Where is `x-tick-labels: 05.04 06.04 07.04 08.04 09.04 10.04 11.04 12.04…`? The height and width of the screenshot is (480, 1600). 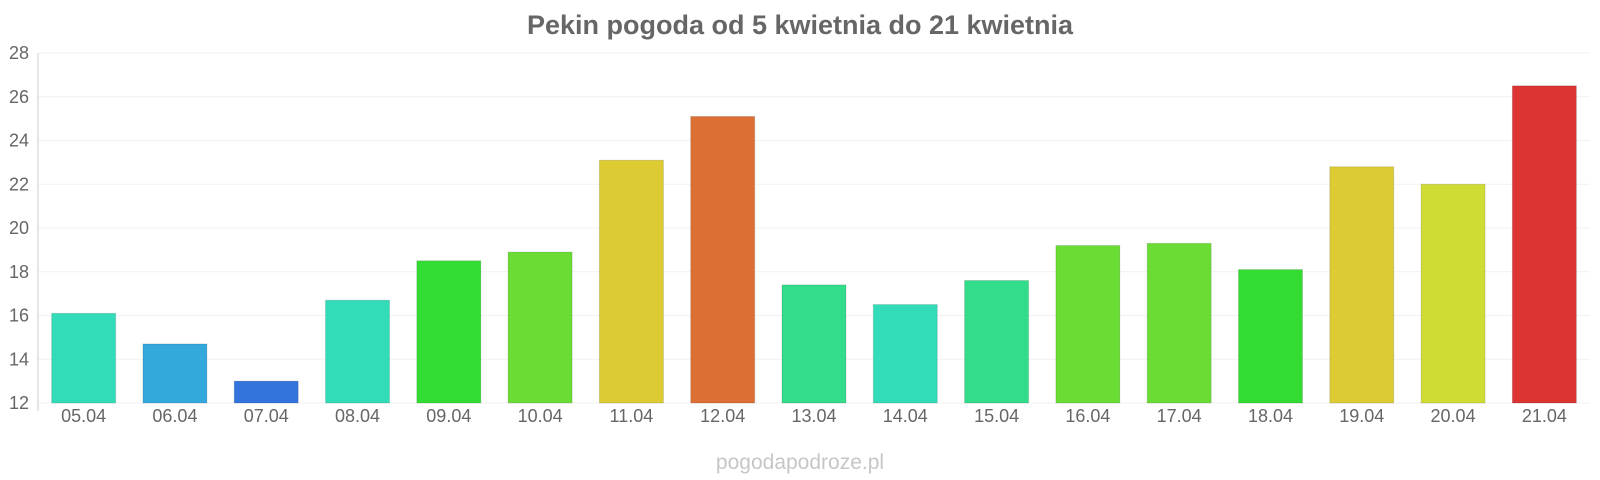 x-tick-labels: 05.04 06.04 07.04 08.04 09.04 10.04 11.04 12.04… is located at coordinates (814, 416).